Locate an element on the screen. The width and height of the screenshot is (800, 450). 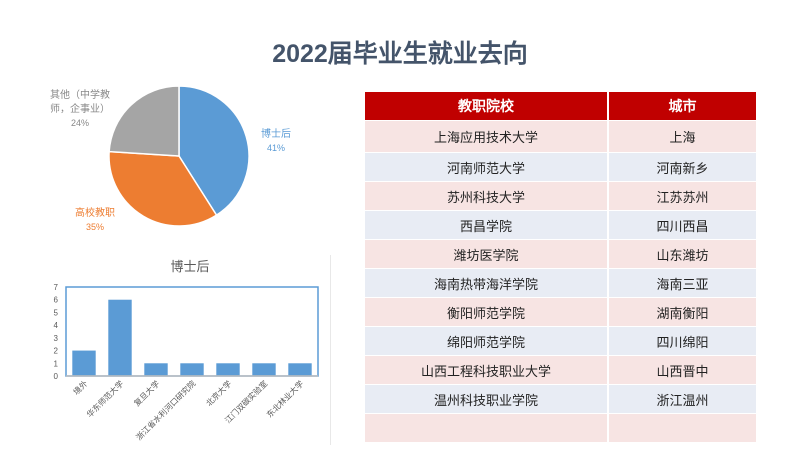
city-cell: 山东潍坊 is located at coordinates (683, 254).